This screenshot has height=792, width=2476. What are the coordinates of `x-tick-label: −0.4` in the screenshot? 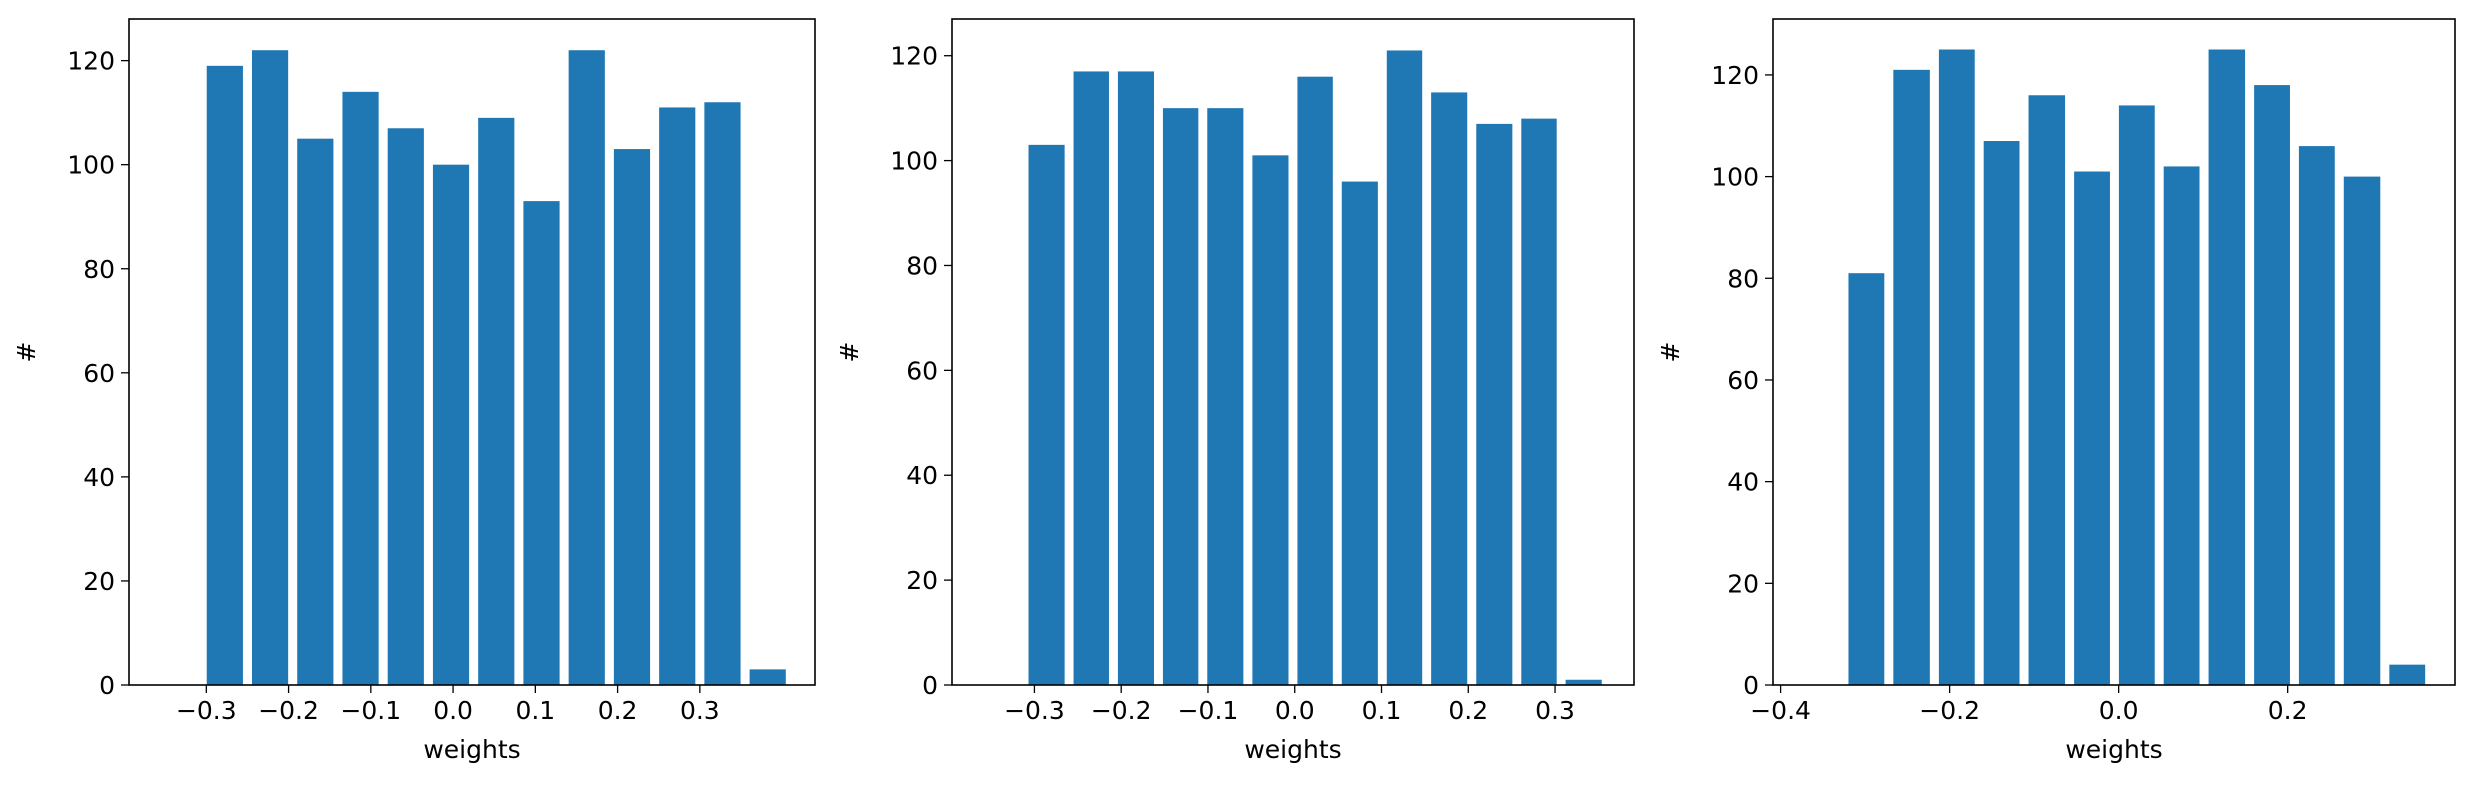 It's located at (1780, 710).